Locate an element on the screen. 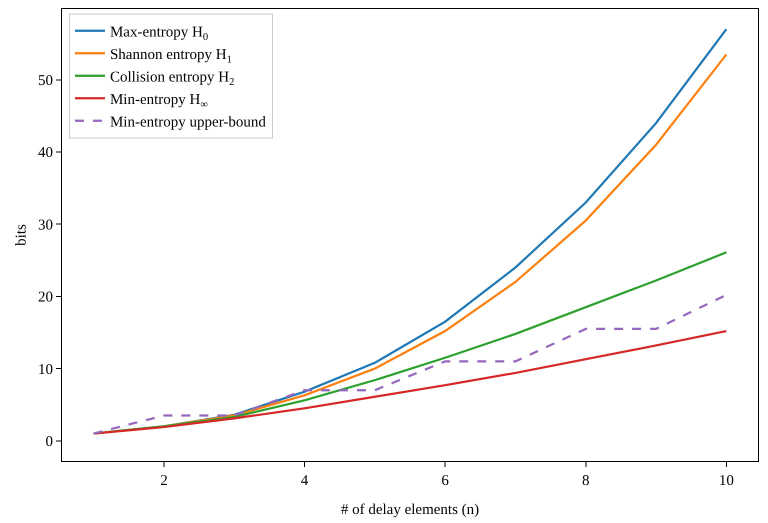 The width and height of the screenshot is (768, 523). x-tick-label: 8 is located at coordinates (586, 481).